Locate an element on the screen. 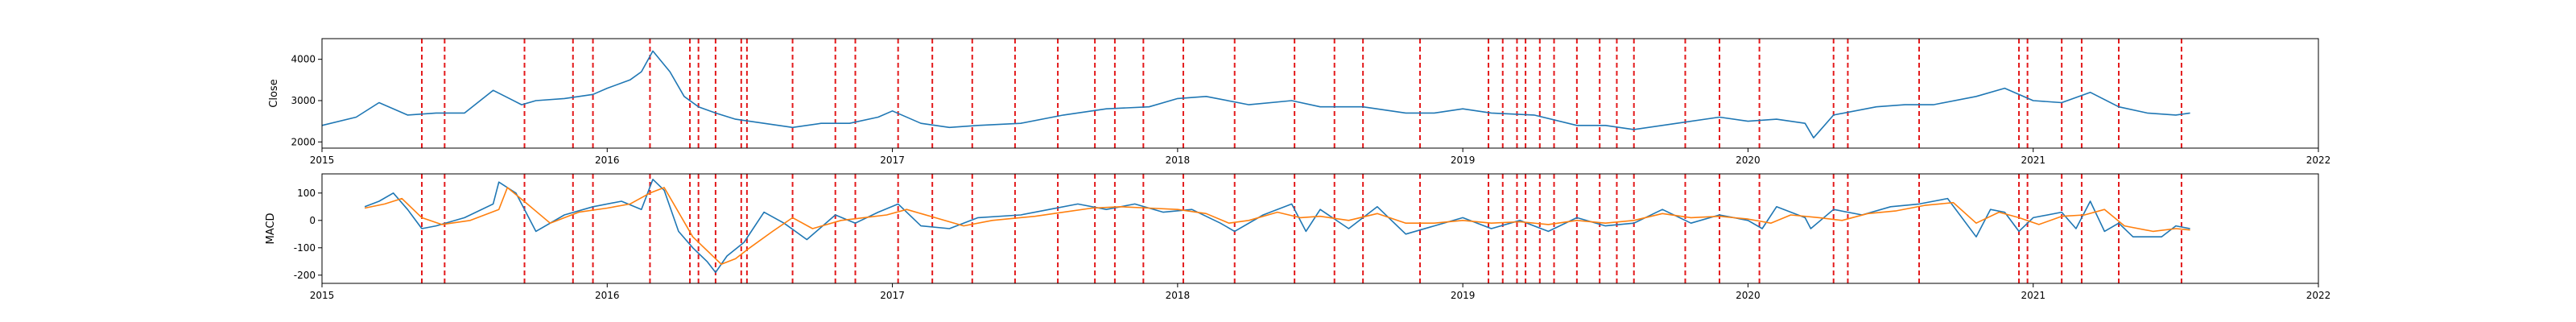 The image size is (2576, 322). macd-x-tick-label: 2016 is located at coordinates (607, 295).